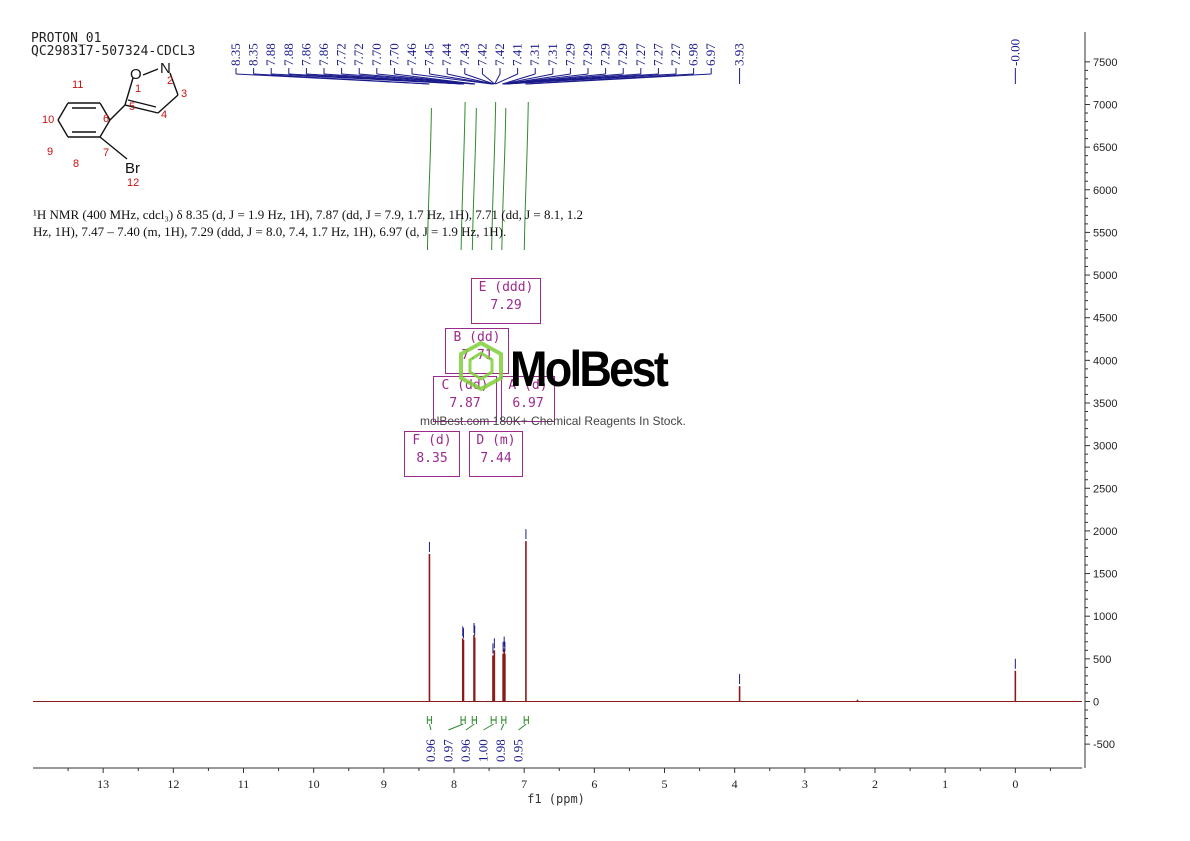 The width and height of the screenshot is (1190, 841). Describe the element at coordinates (556, 799) in the screenshot. I see `x-axis-label: f1 (ppm)` at that location.